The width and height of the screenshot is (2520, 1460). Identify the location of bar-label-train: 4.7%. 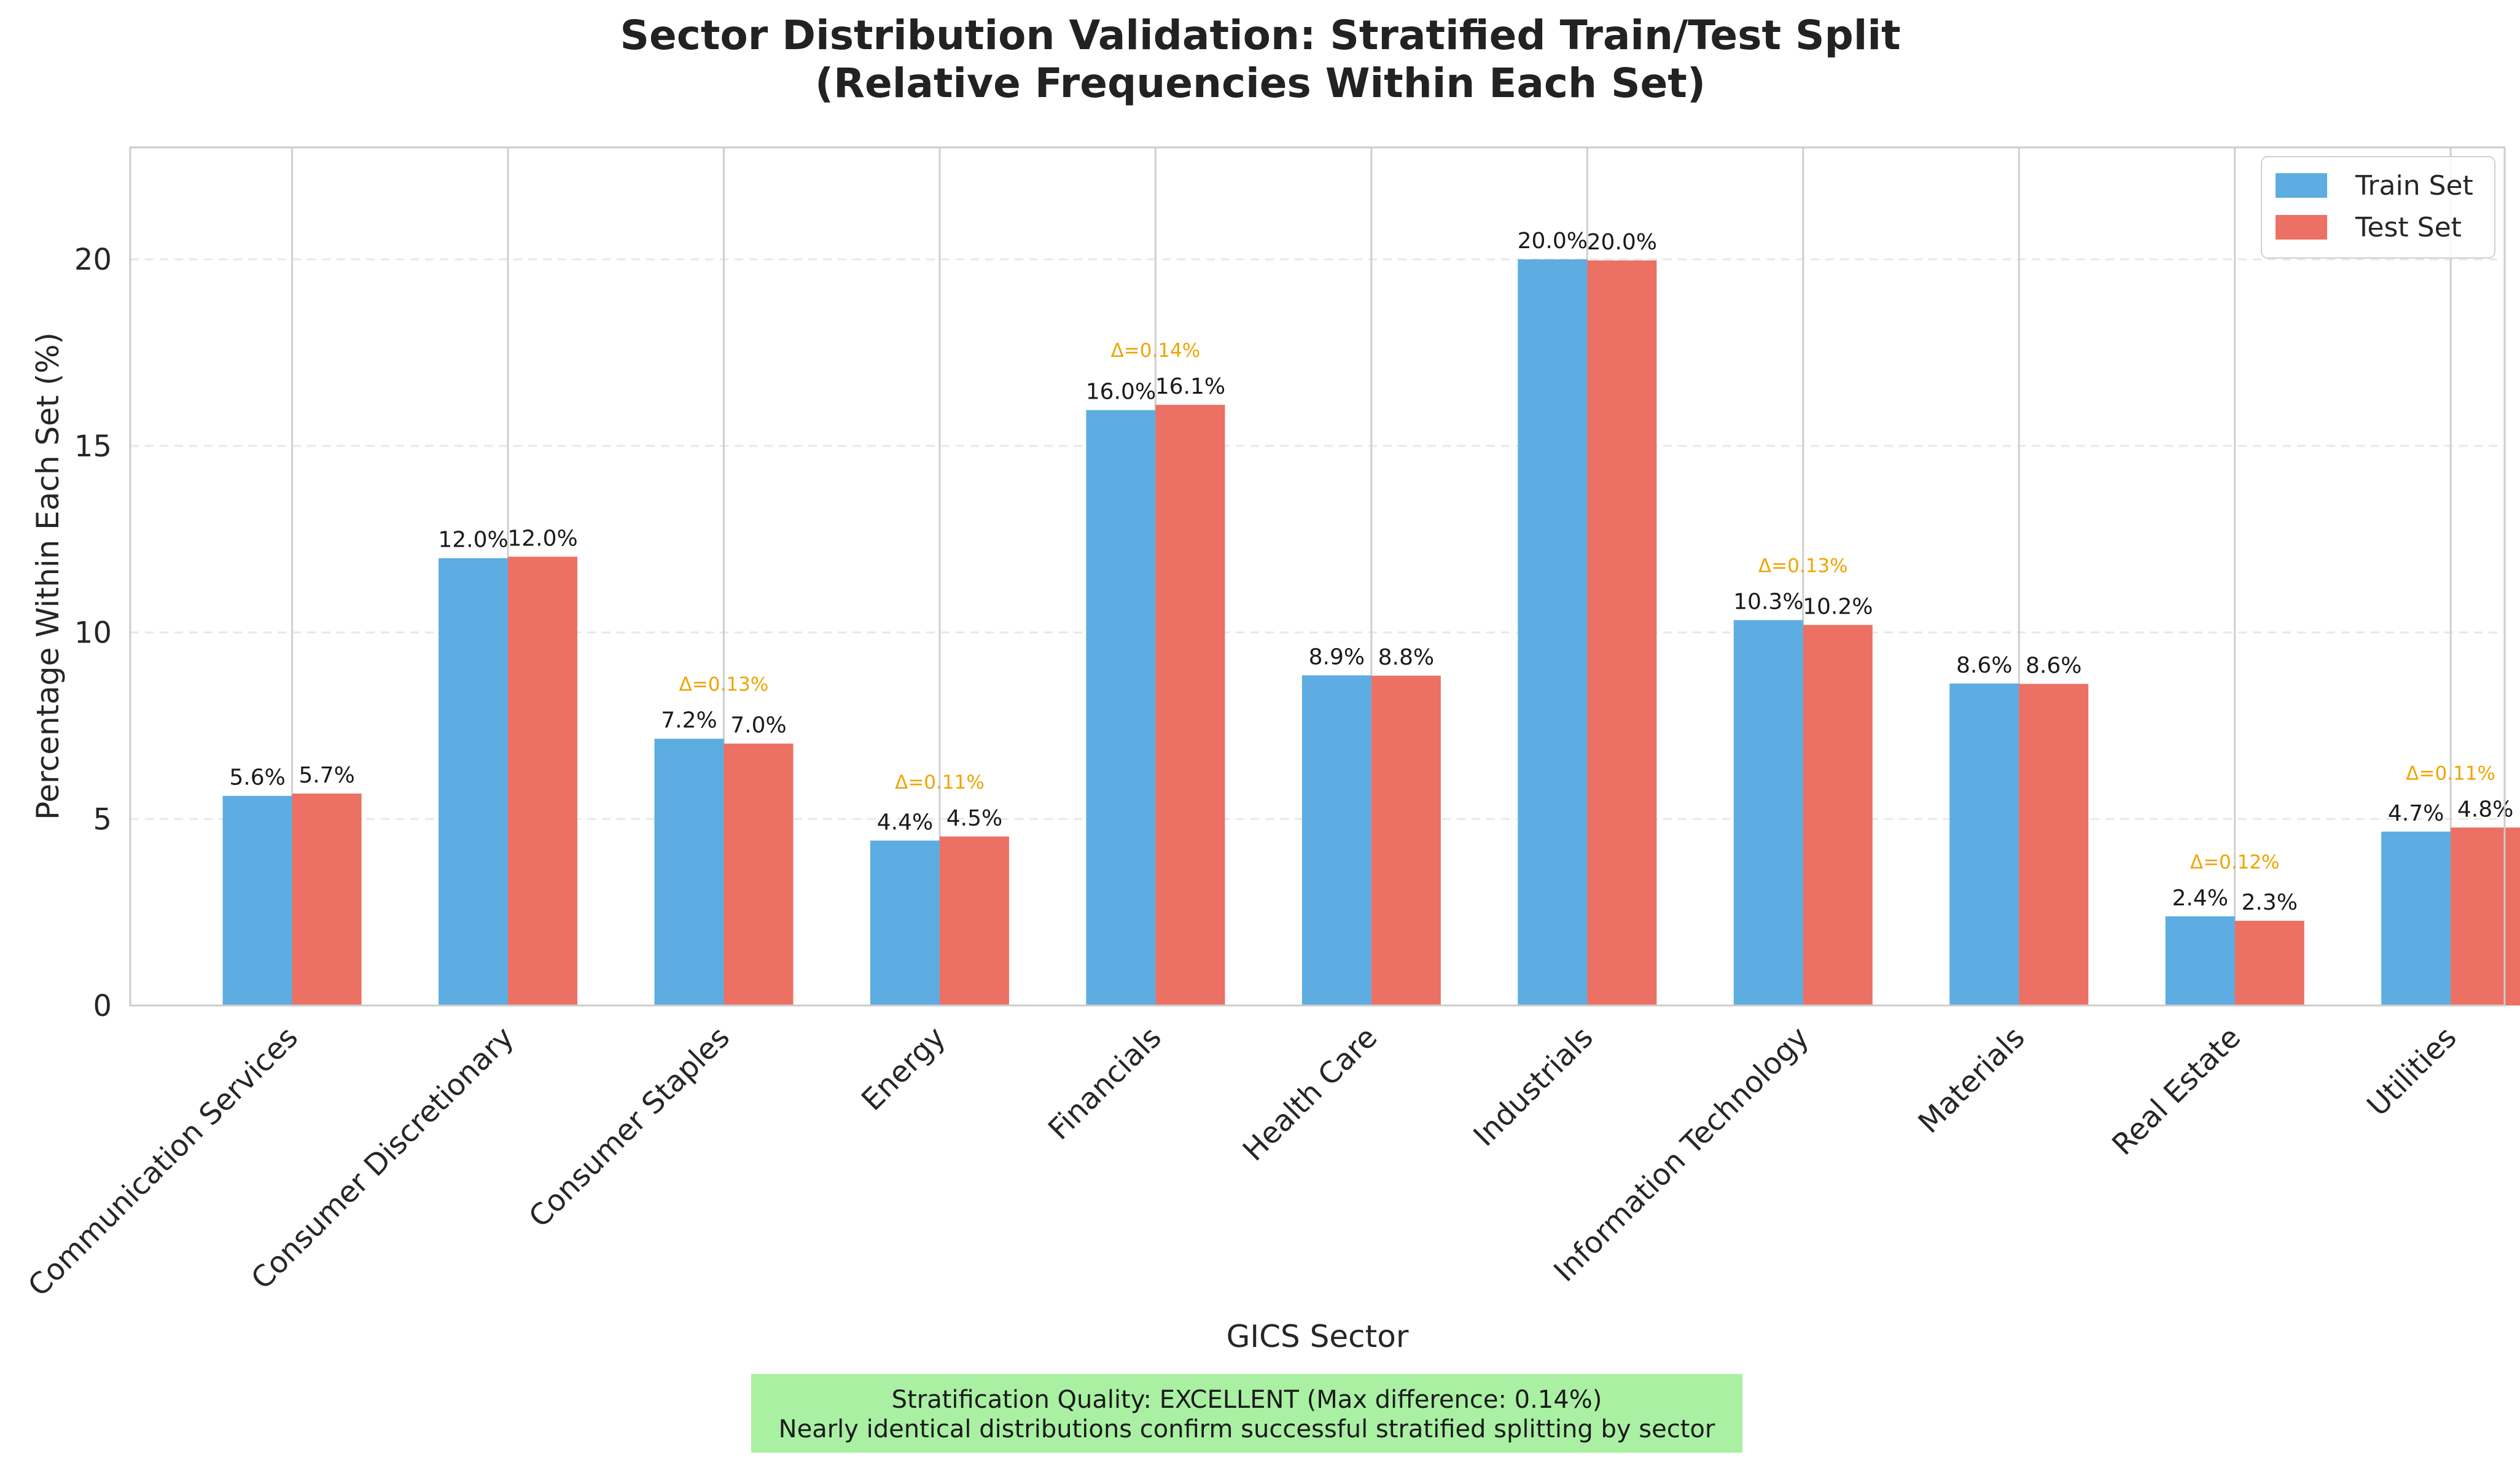
(2416, 813).